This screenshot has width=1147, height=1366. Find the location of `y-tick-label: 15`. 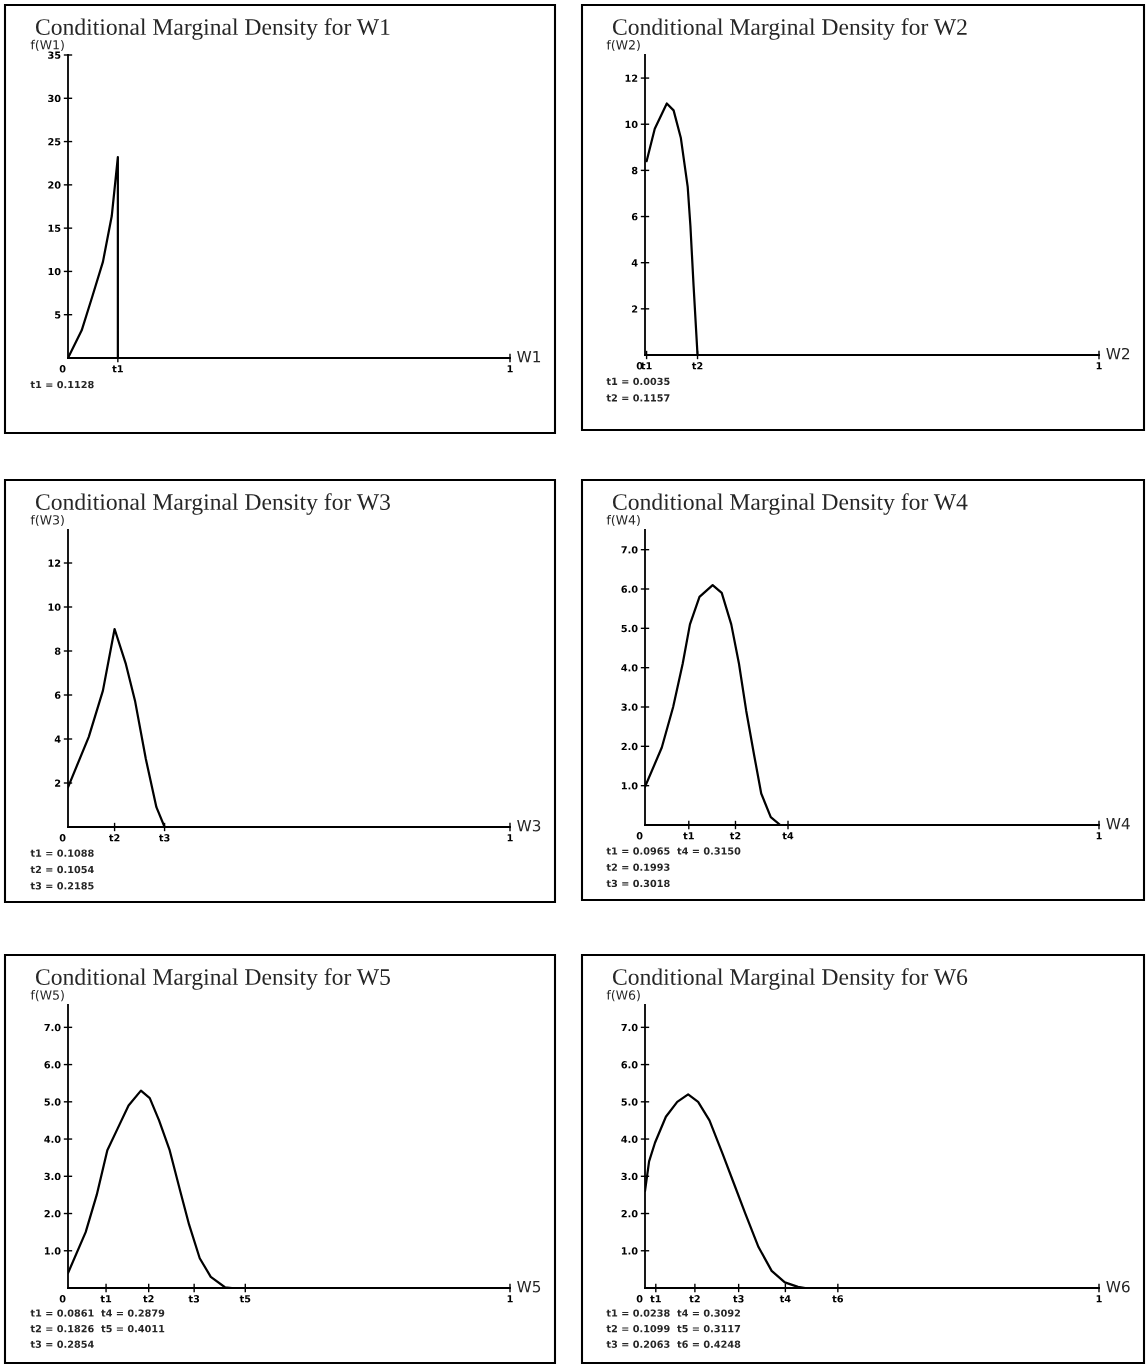

y-tick-label: 15 is located at coordinates (54, 228).